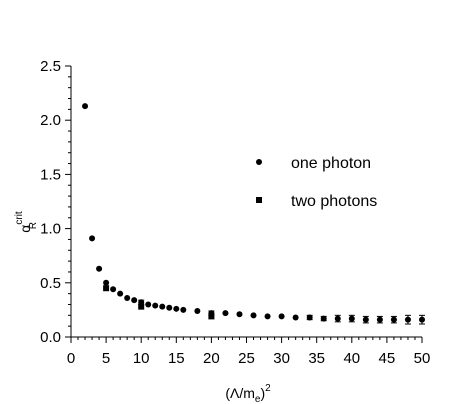 The width and height of the screenshot is (471, 404). I want to click on y-ticks: 0.0 0.5 1.0 1.5 2.0 2.5, so click(55, 202).